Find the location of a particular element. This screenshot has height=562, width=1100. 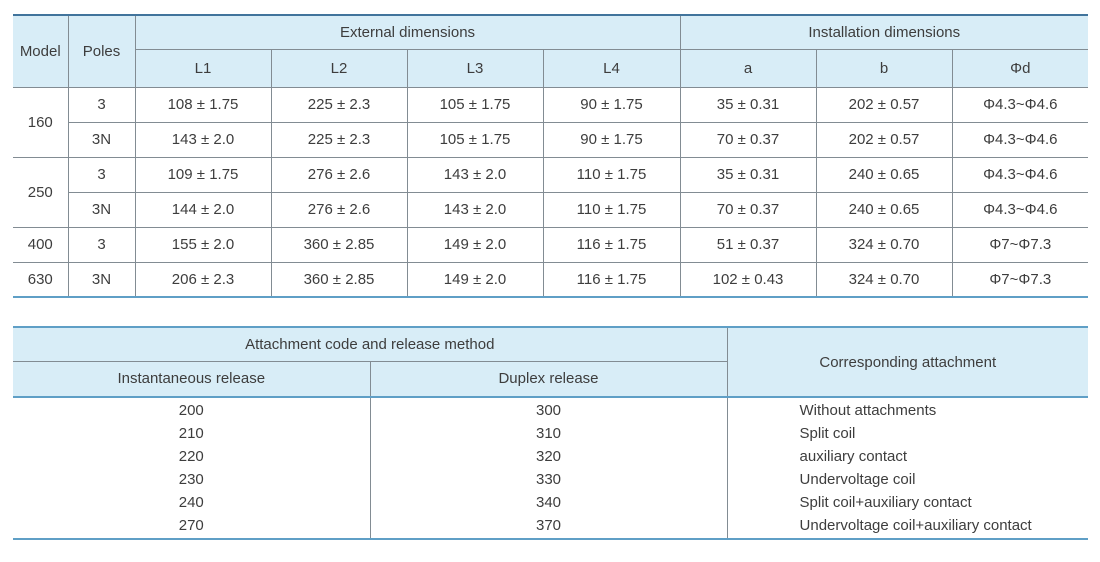

cell-l1: 144 ± 2.0 is located at coordinates (203, 209).